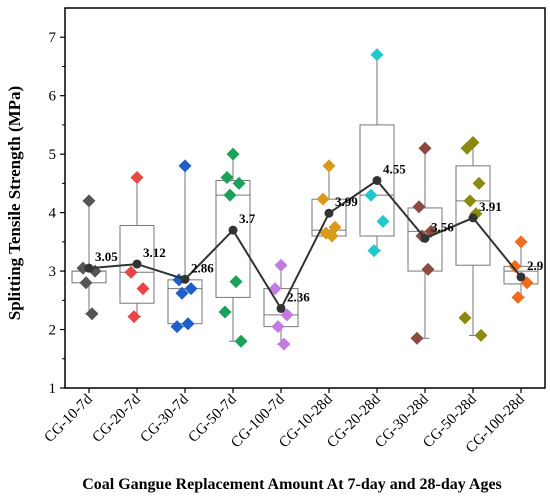  Describe the element at coordinates (165, 418) in the screenshot. I see `x-tick-label: CG-30-7d` at that location.